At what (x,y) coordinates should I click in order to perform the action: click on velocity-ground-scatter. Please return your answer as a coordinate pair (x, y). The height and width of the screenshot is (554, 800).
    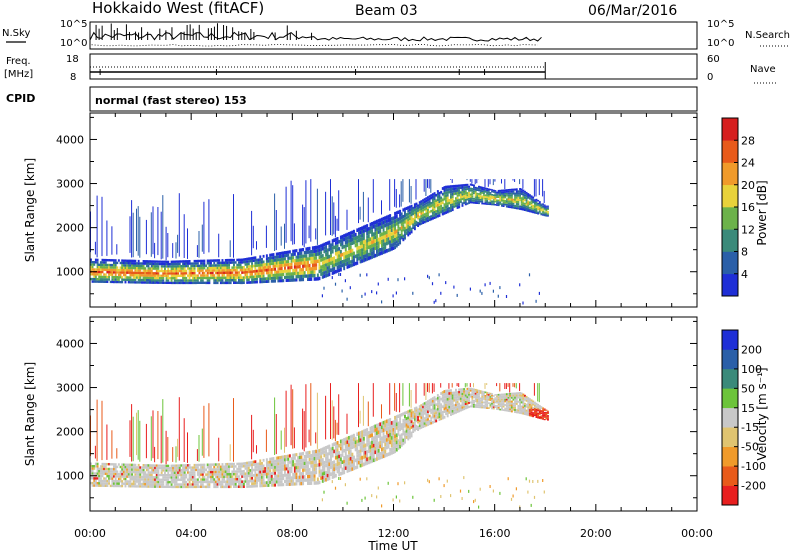
    Looking at the image, I should click on (347, 503).